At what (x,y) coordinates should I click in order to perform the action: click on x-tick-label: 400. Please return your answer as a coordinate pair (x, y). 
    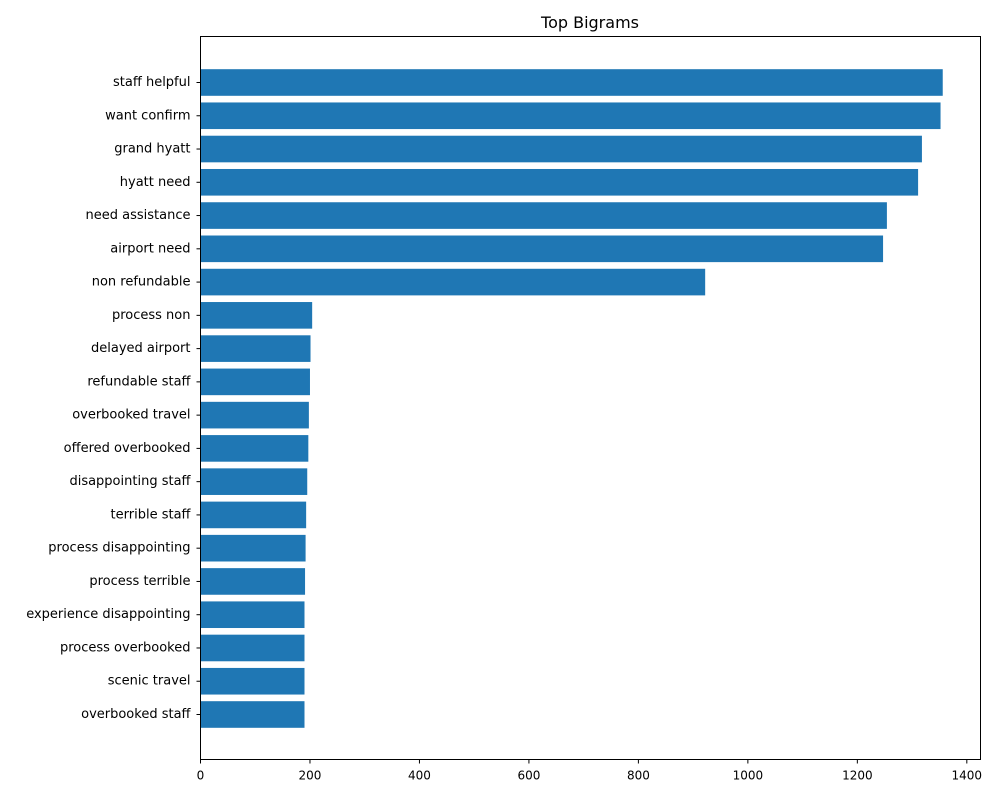
    Looking at the image, I should click on (419, 776).